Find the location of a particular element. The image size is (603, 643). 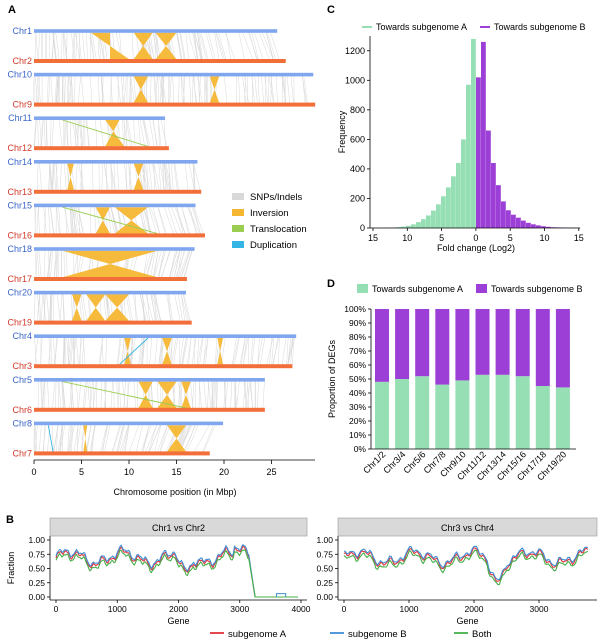

facet-y-tick-label: 0.50 is located at coordinates (36, 569).